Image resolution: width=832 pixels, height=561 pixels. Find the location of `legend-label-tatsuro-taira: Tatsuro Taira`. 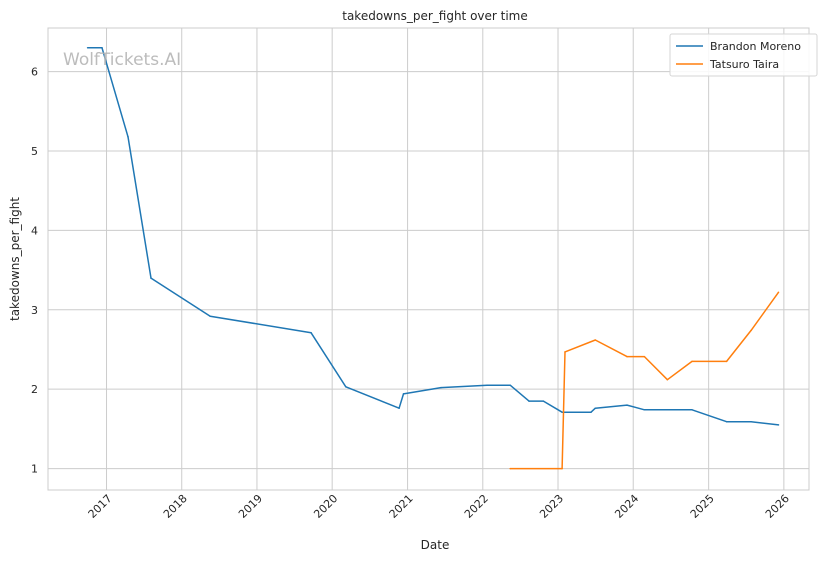

legend-label-tatsuro-taira: Tatsuro Taira is located at coordinates (744, 64).